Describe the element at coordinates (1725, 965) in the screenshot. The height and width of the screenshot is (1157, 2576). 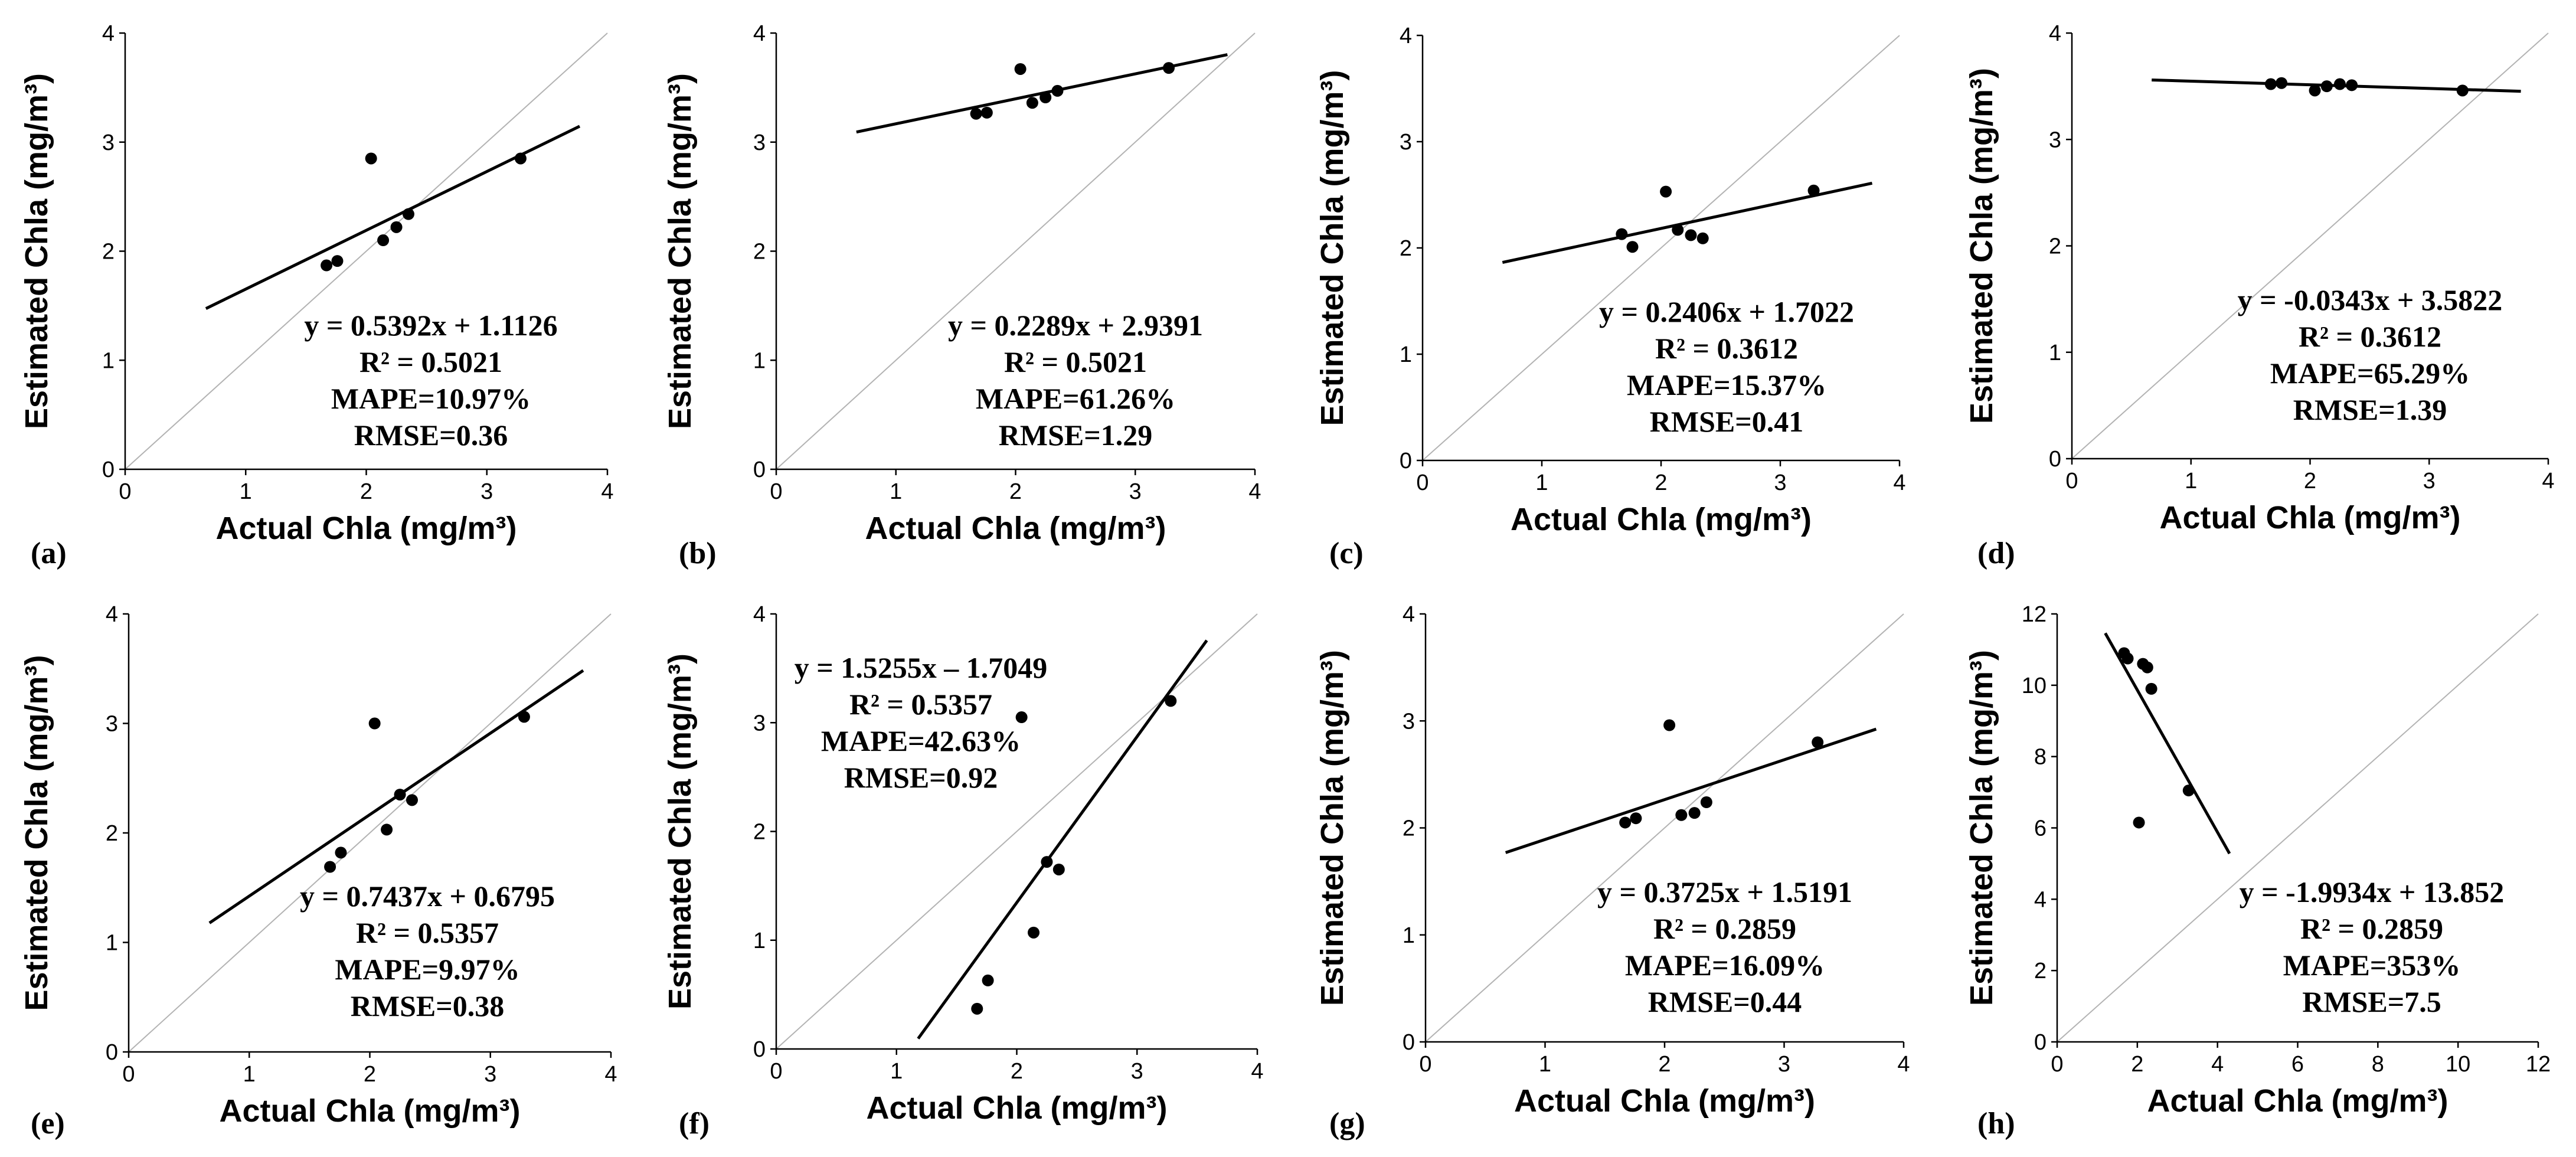
I see `annotation-line: MAPE=16.09%` at that location.